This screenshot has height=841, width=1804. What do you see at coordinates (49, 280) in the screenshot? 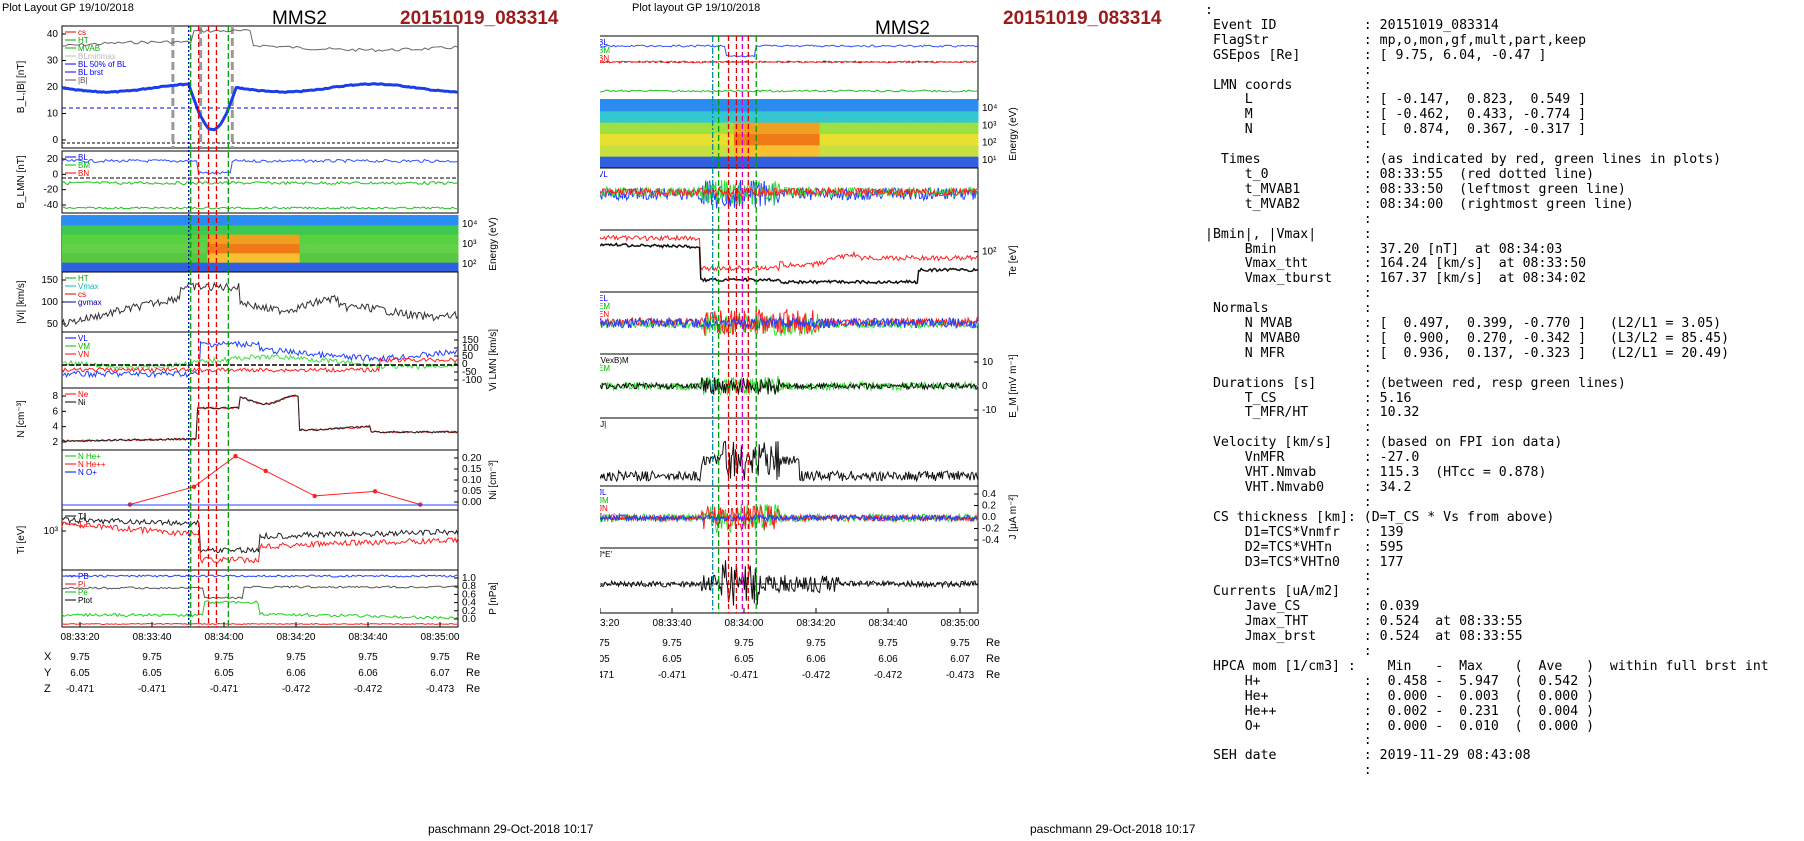
I see `y-tick-label: 150` at bounding box center [49, 280].